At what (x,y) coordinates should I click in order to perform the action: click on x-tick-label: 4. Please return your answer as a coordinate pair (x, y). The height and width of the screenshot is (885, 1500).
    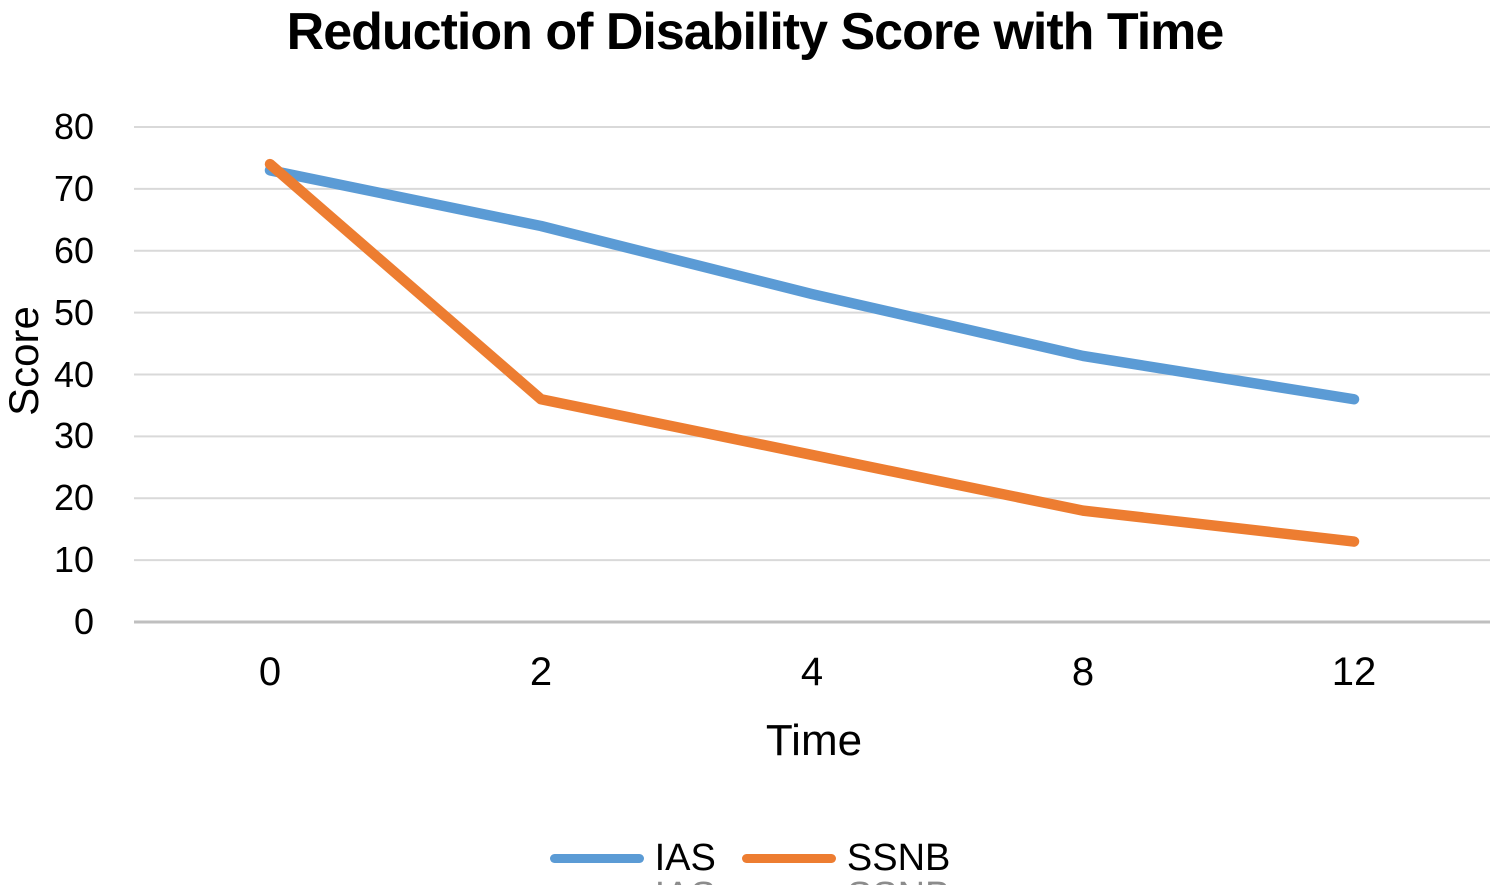
    Looking at the image, I should click on (812, 672).